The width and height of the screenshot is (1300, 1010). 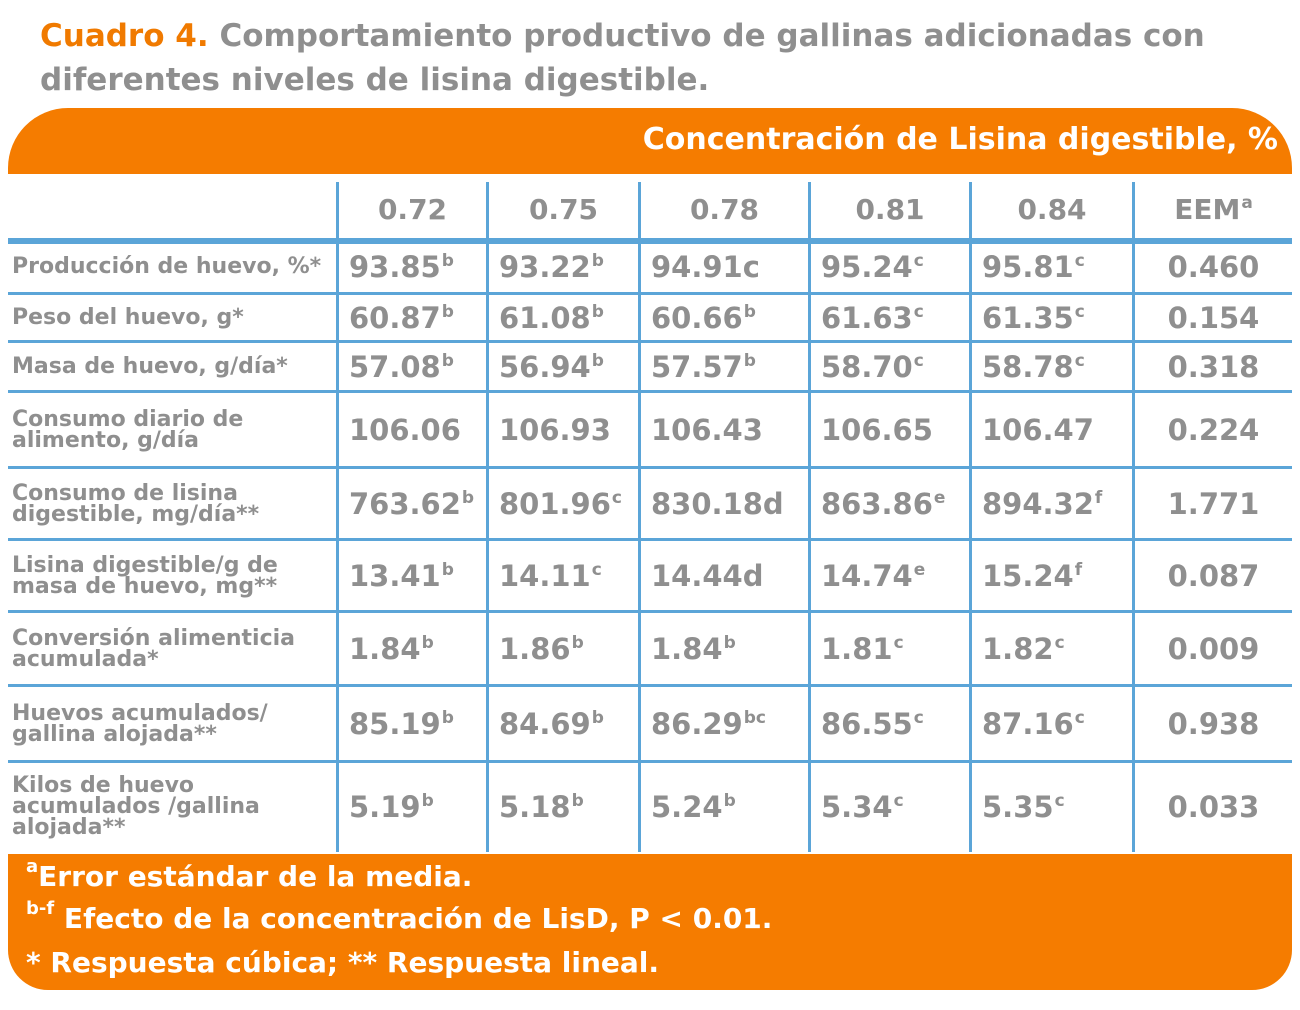 I want to click on cell-value: 84.69, so click(x=545, y=723).